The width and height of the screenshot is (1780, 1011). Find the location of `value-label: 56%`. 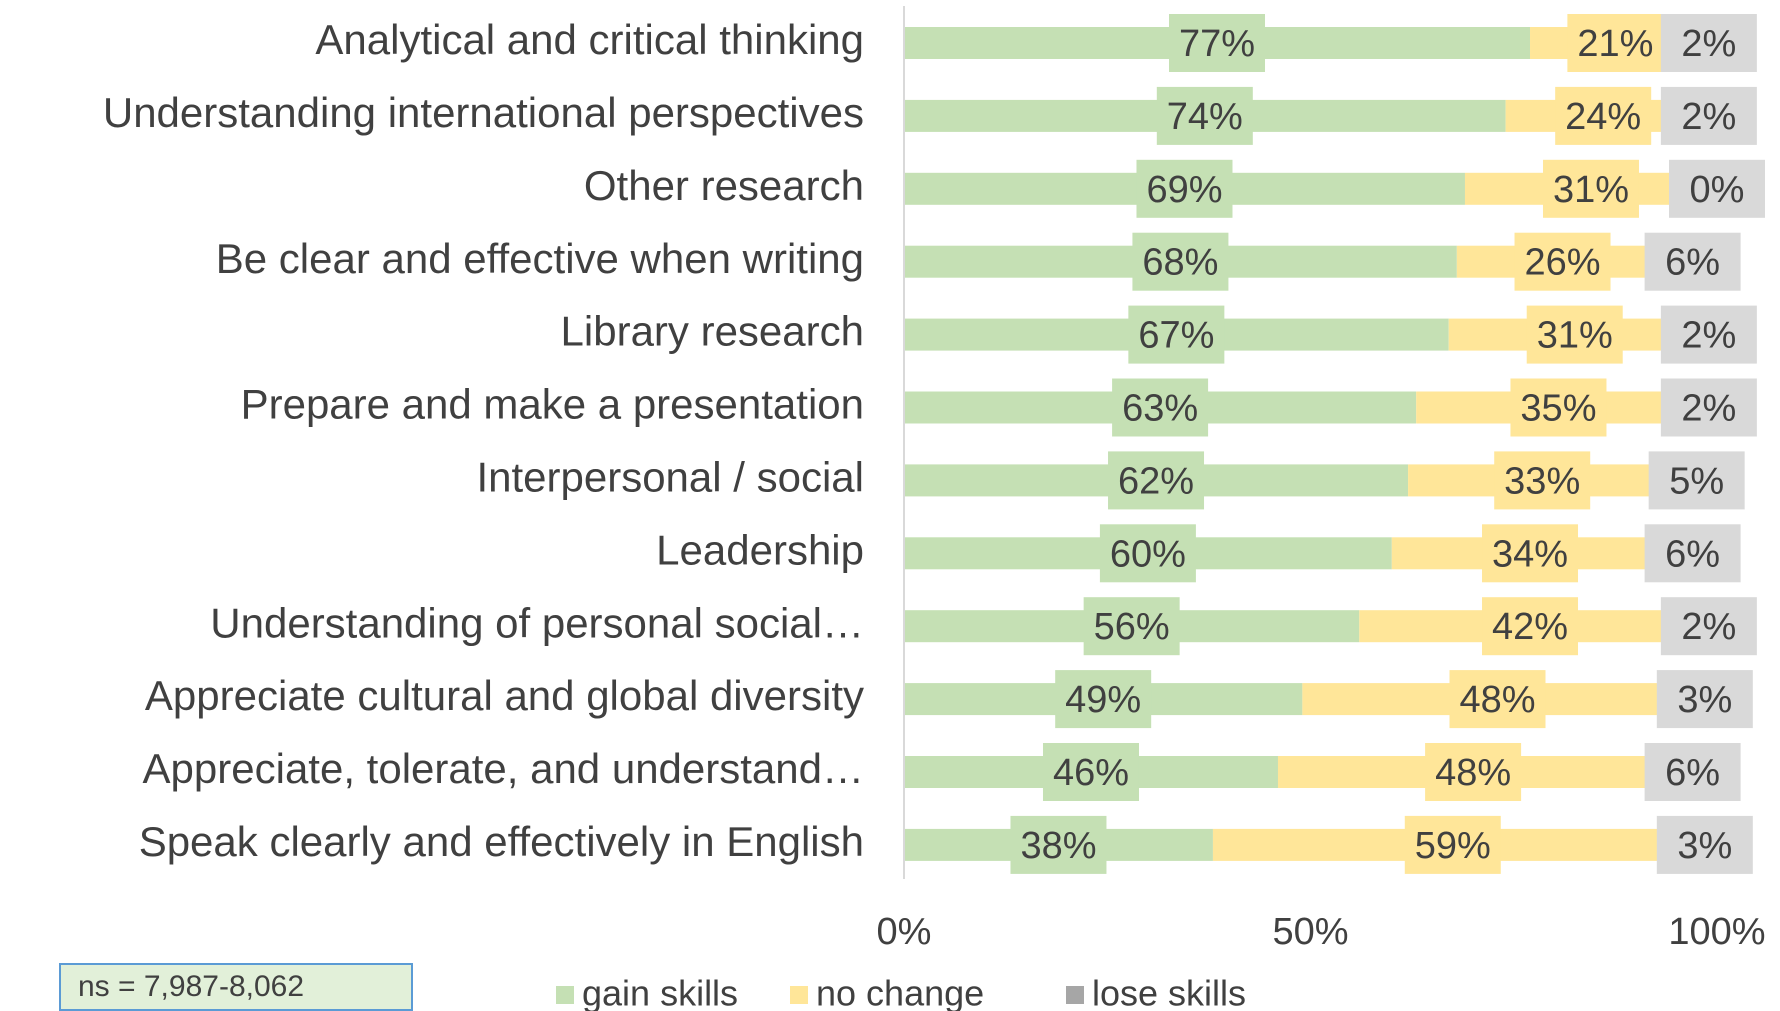

value-label: 56% is located at coordinates (1132, 627).